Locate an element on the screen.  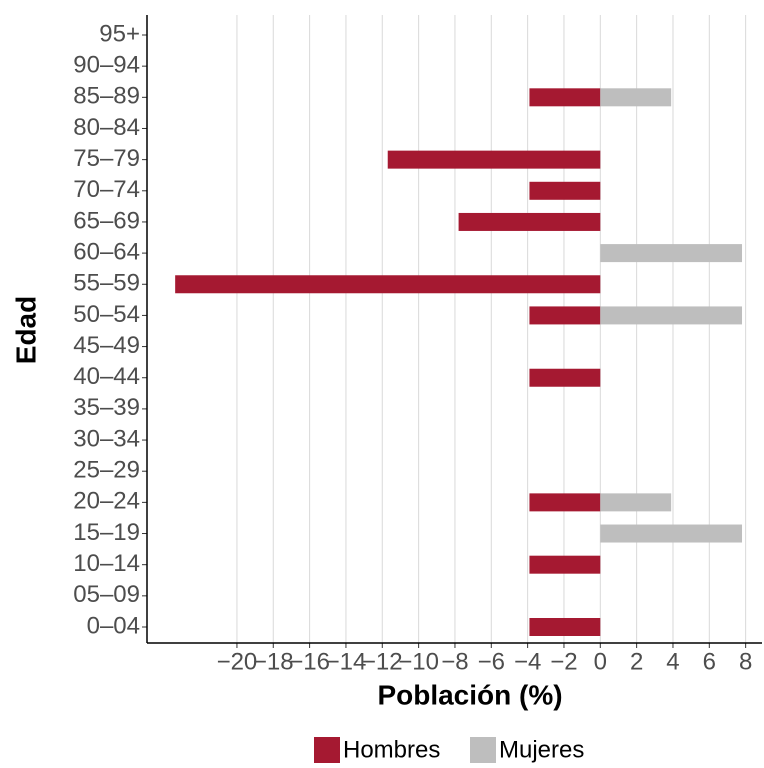
x-tick-label: −2 is located at coordinates (563, 661).